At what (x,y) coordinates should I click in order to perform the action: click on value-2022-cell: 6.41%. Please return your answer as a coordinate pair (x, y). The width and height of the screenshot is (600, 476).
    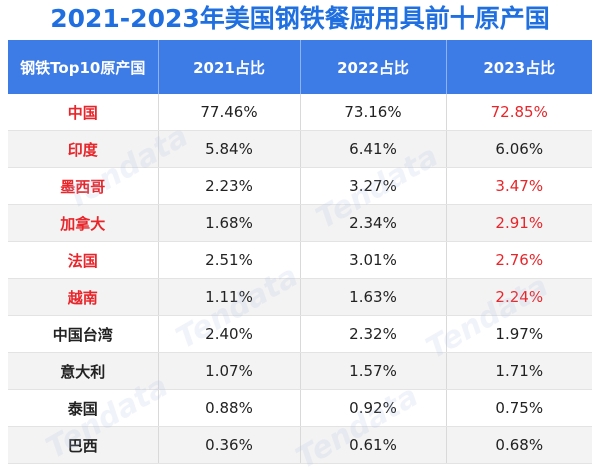
    Looking at the image, I should click on (373, 149).